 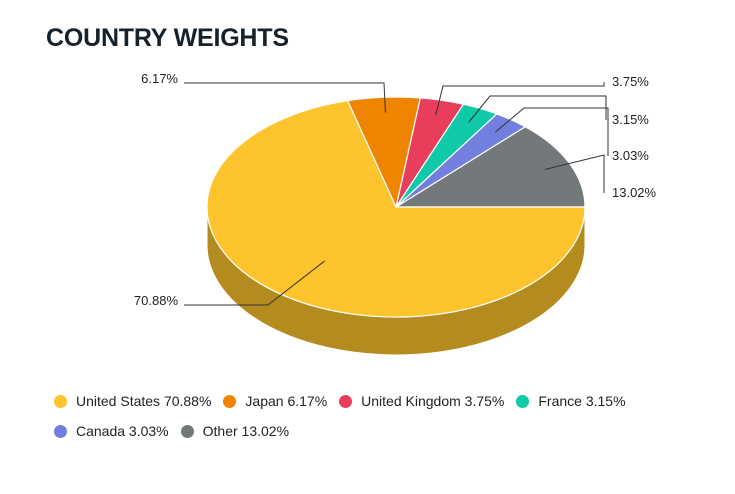 What do you see at coordinates (630, 119) in the screenshot?
I see `data-label-france: 3.15%` at bounding box center [630, 119].